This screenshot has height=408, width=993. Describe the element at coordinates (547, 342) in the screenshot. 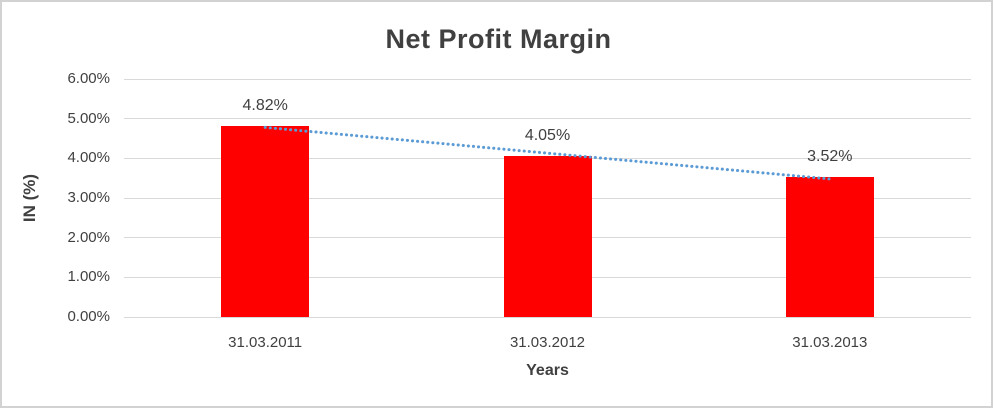

I see `x-tick-label: 31.03.2012` at that location.